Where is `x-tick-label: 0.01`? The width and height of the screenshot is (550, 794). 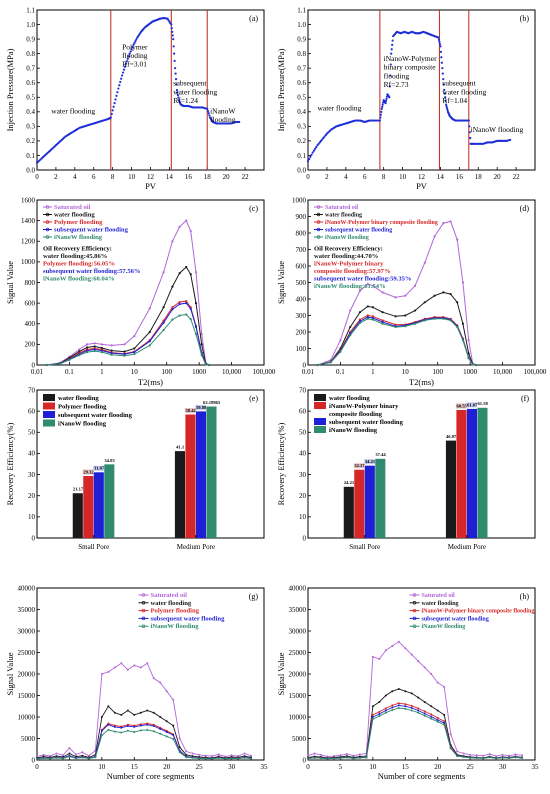 x-tick-label: 0.01 is located at coordinates (37, 372).